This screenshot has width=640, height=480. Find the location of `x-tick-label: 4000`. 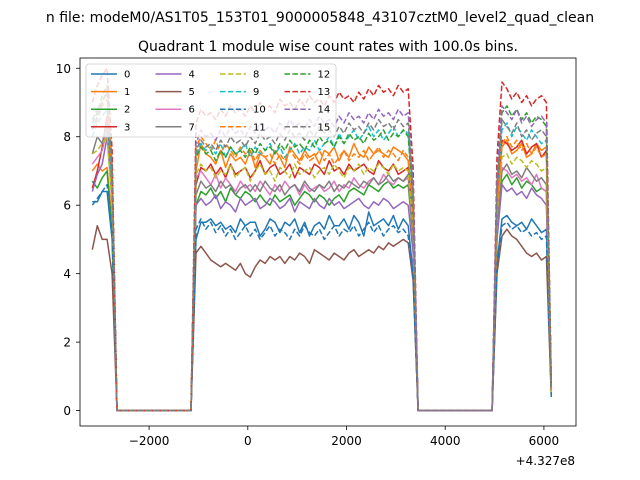

x-tick-label: 4000 is located at coordinates (445, 441).